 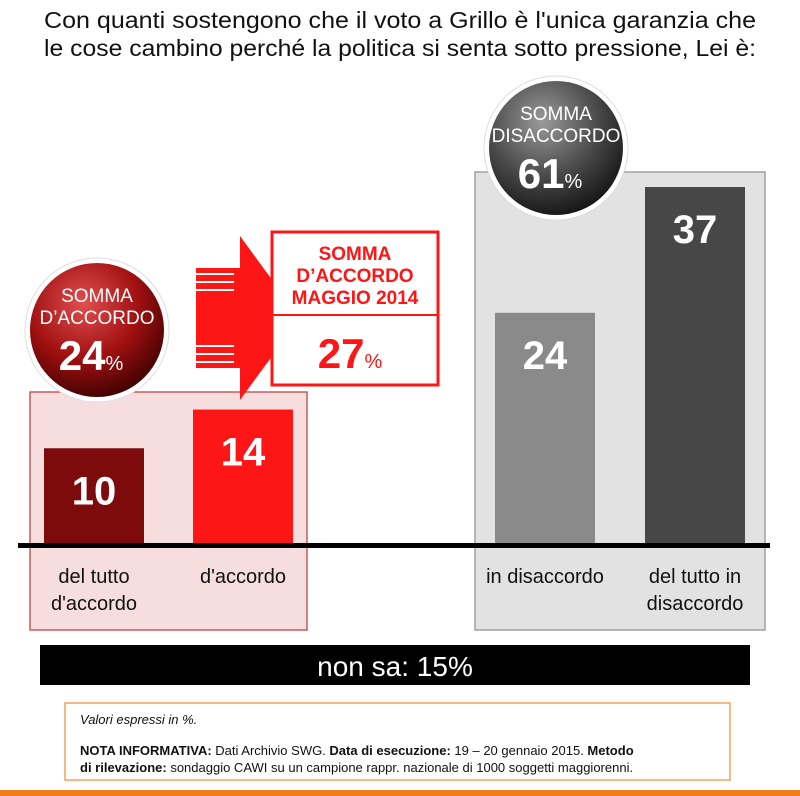 What do you see at coordinates (82, 355) in the screenshot?
I see `bubble-value-number: 24` at bounding box center [82, 355].